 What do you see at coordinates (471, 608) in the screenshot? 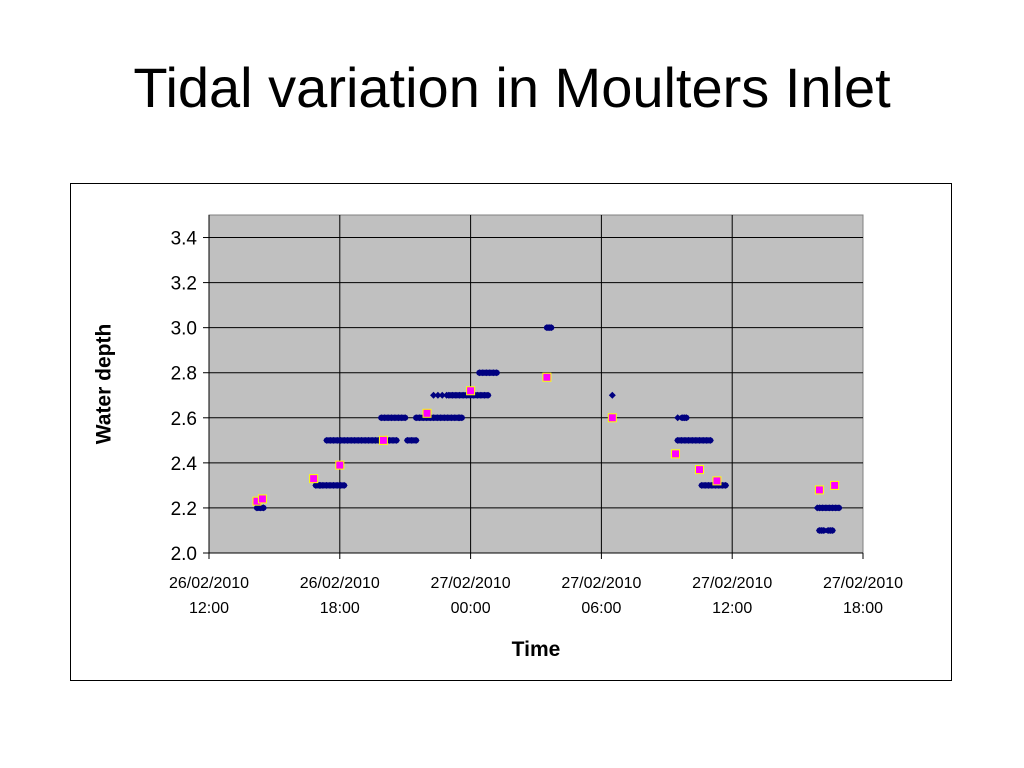
I see `x-tick-label-time: 00:00` at bounding box center [471, 608].